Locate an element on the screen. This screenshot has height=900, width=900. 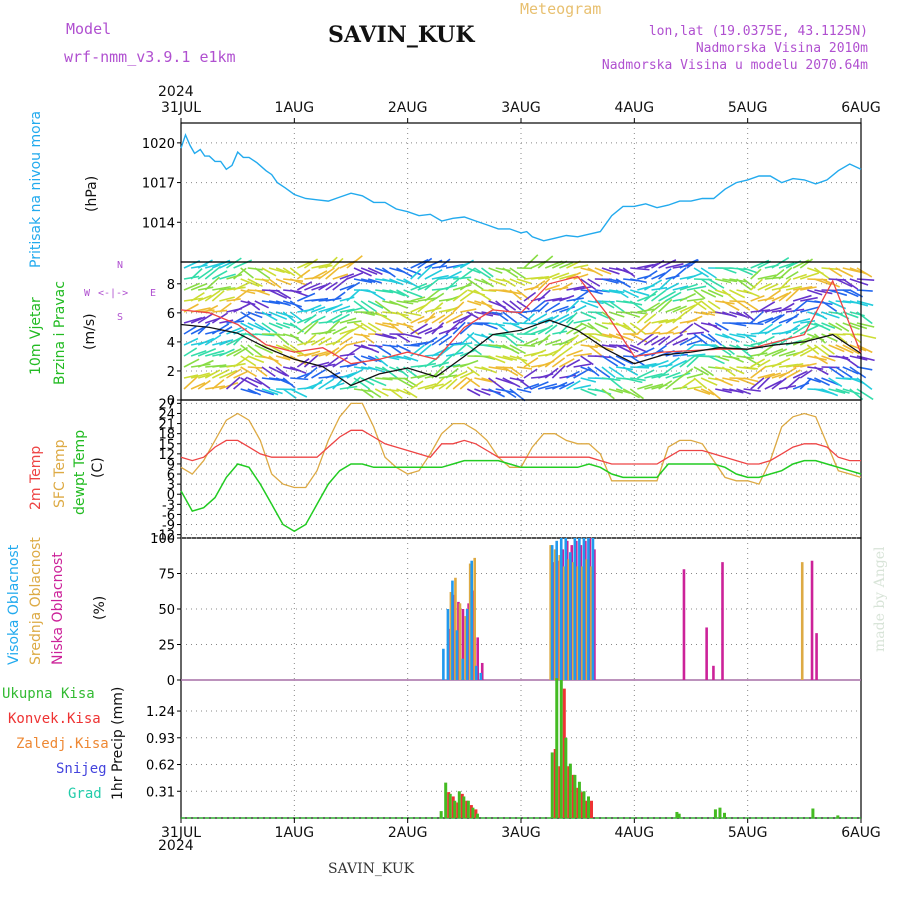
compass-cross-icon: <-|-> is located at coordinates (113, 293).